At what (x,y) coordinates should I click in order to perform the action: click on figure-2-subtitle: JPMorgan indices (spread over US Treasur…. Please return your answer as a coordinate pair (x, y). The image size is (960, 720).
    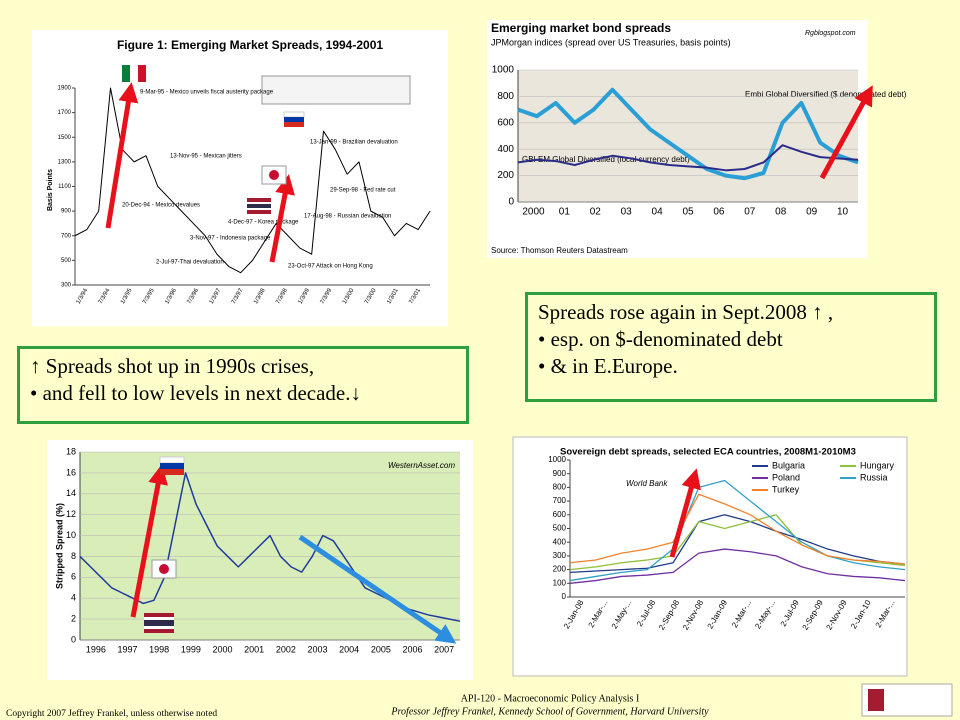
    Looking at the image, I should click on (611, 42).